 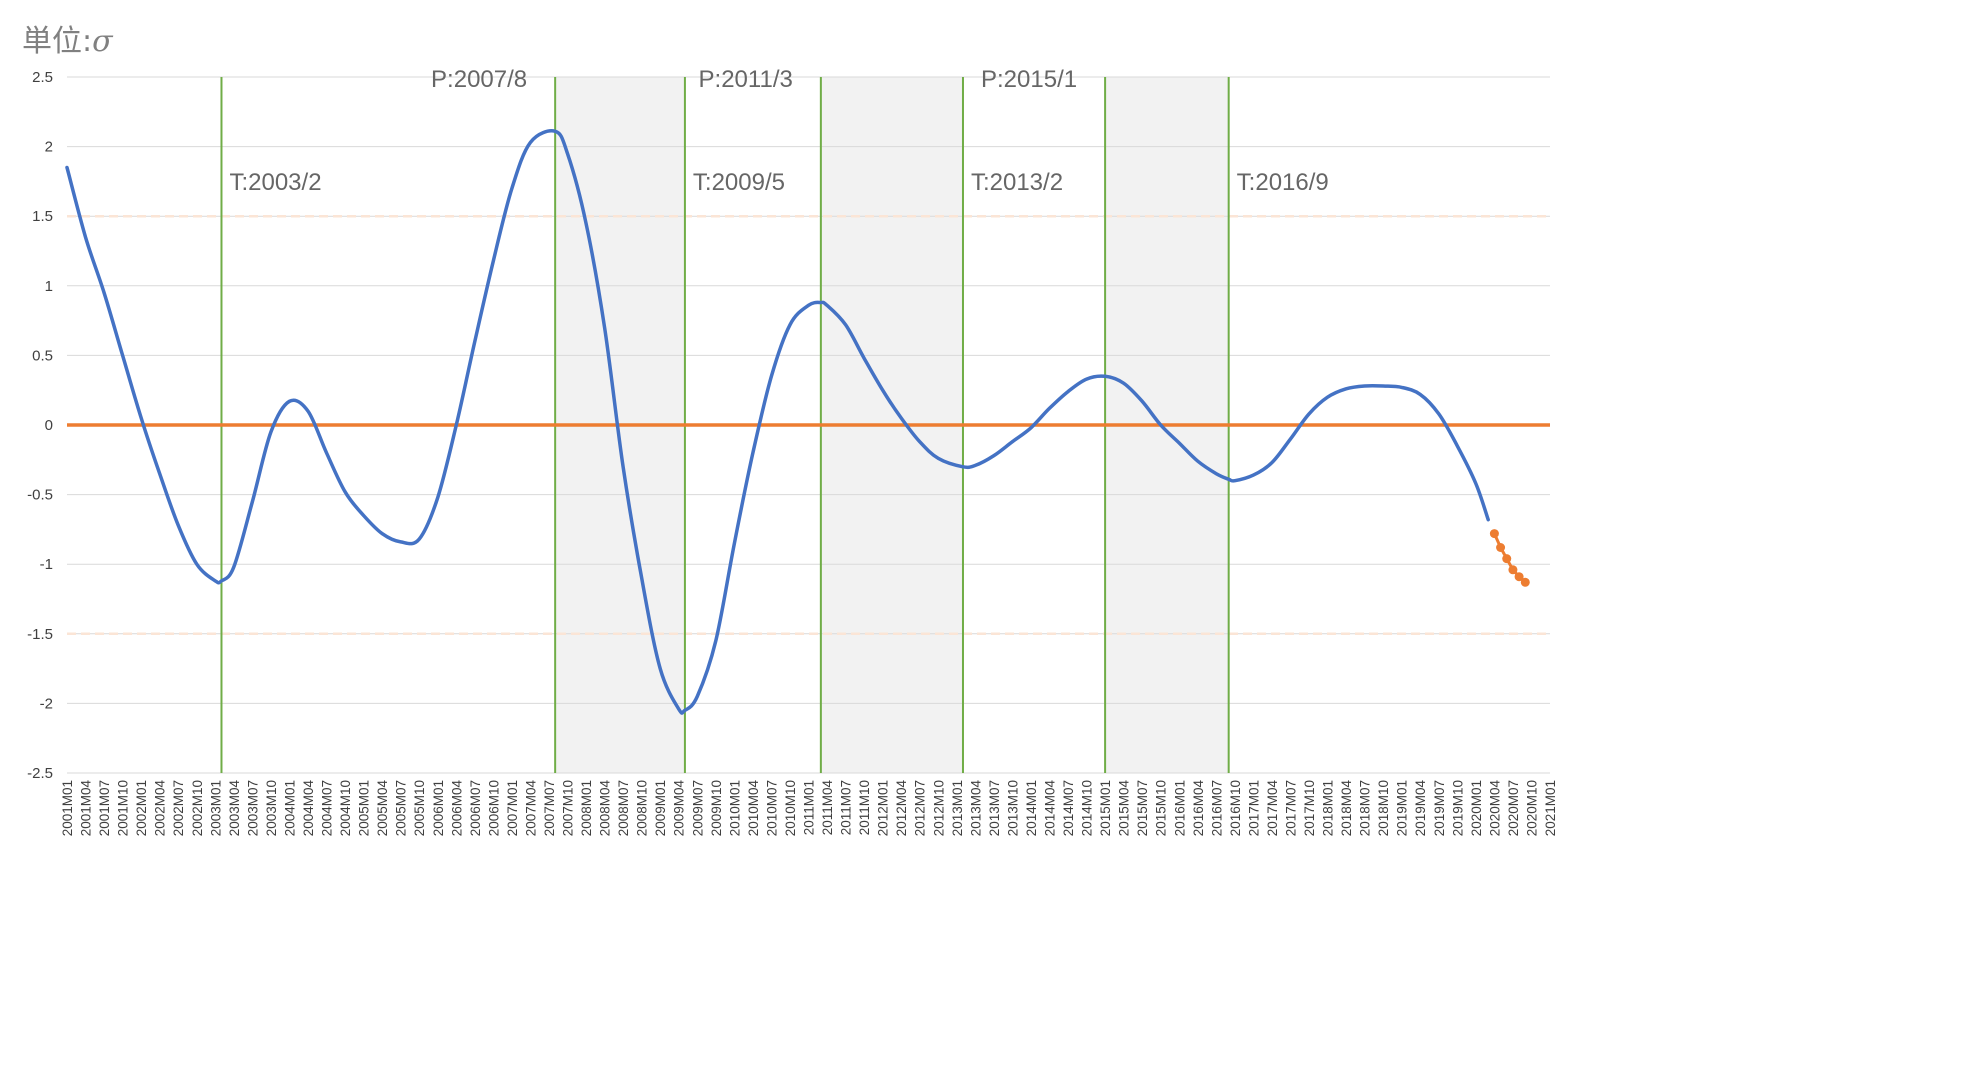 I want to click on x-tick-label: 2006M07, so click(x=475, y=808).